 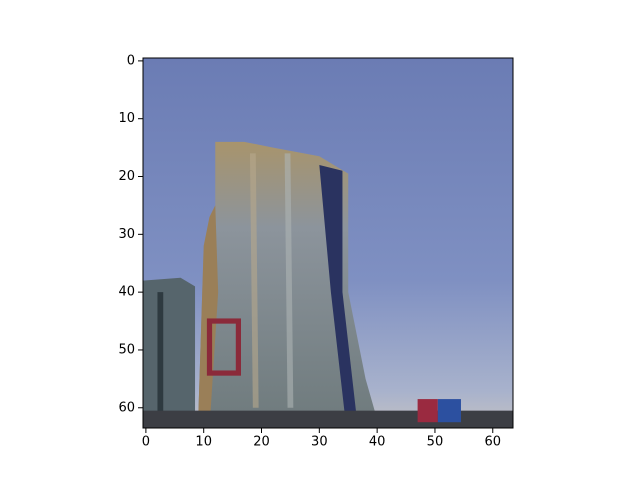 What do you see at coordinates (427, 411) in the screenshot?
I see `red-vehicle` at bounding box center [427, 411].